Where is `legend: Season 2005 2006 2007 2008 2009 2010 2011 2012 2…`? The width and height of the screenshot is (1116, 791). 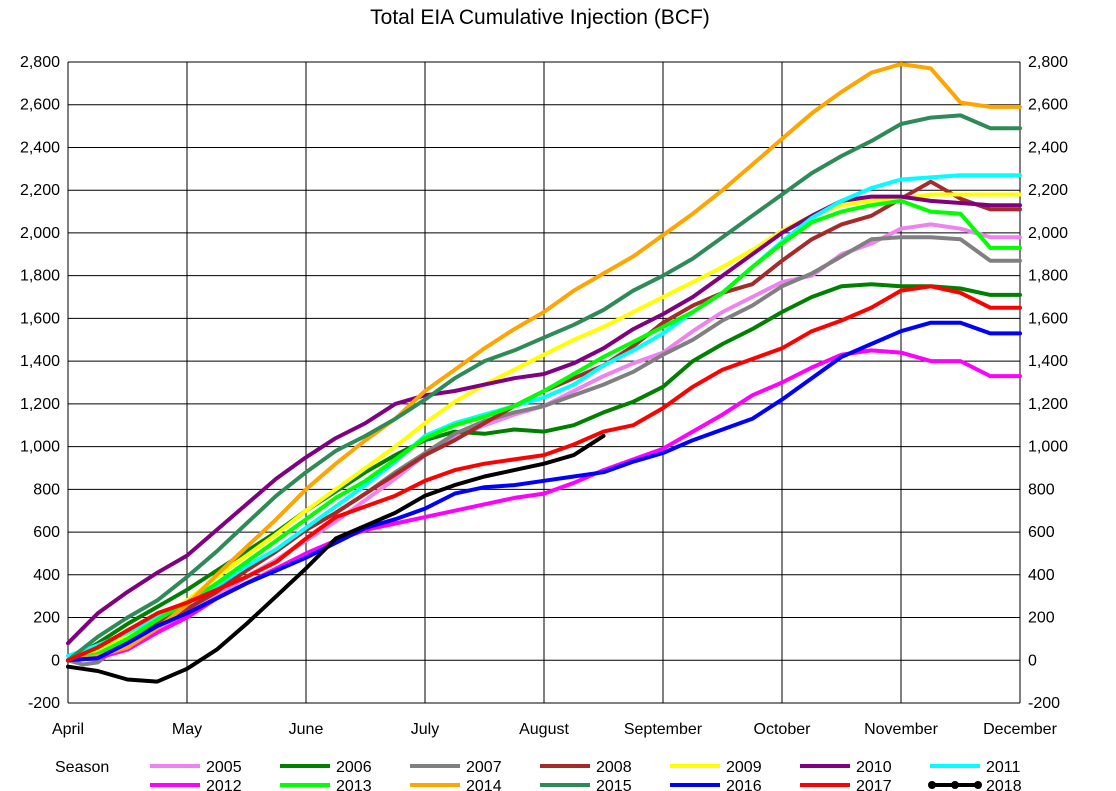
legend: Season 2005 2006 2007 2008 2009 2010 2011 2012 2… is located at coordinates (538, 775).